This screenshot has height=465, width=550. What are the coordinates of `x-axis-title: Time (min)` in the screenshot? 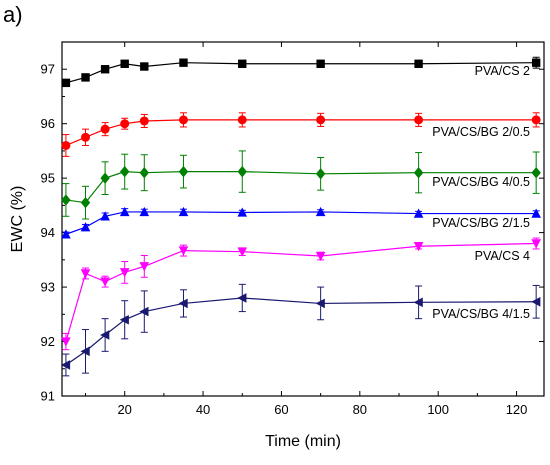 It's located at (303, 441).